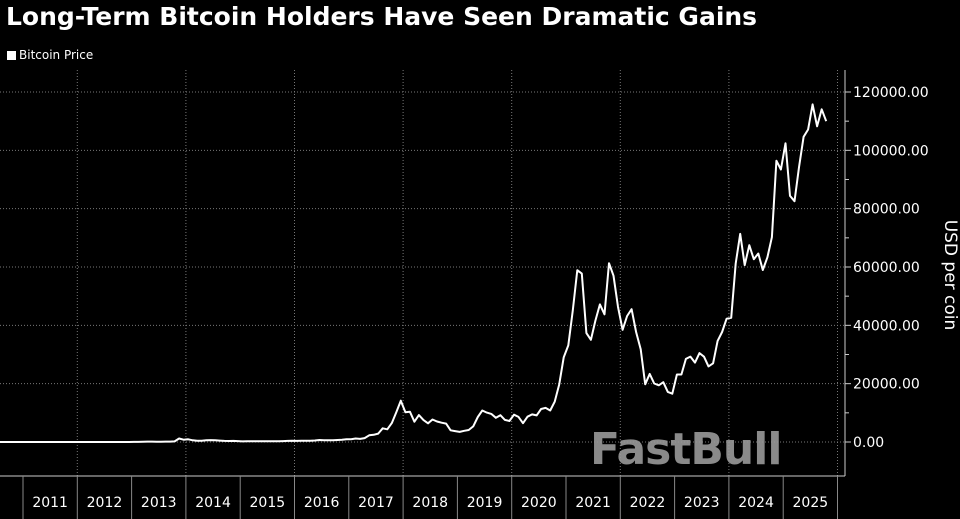  I want to click on legend-swatch, so click(11, 55).